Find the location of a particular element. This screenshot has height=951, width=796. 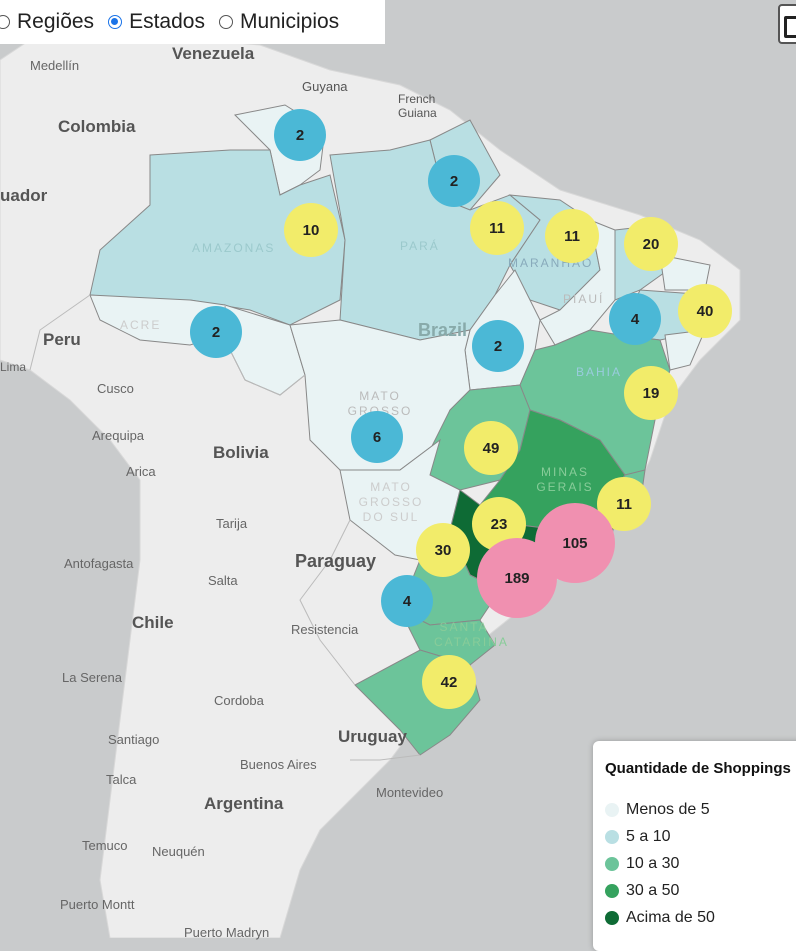

label-brazil: Brazil is located at coordinates (443, 330).